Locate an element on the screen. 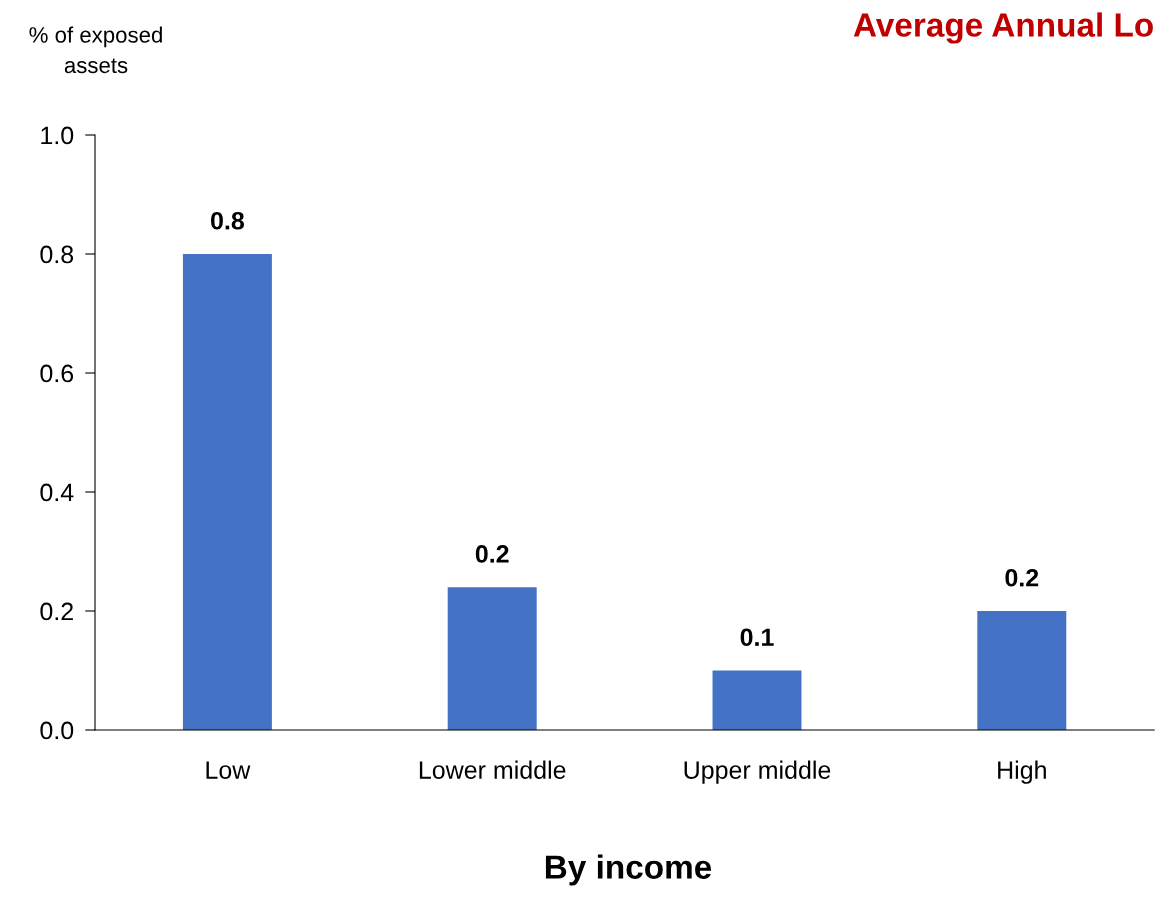 Image resolution: width=1160 pixels, height=920 pixels. x-tick-label: Low is located at coordinates (228, 770).